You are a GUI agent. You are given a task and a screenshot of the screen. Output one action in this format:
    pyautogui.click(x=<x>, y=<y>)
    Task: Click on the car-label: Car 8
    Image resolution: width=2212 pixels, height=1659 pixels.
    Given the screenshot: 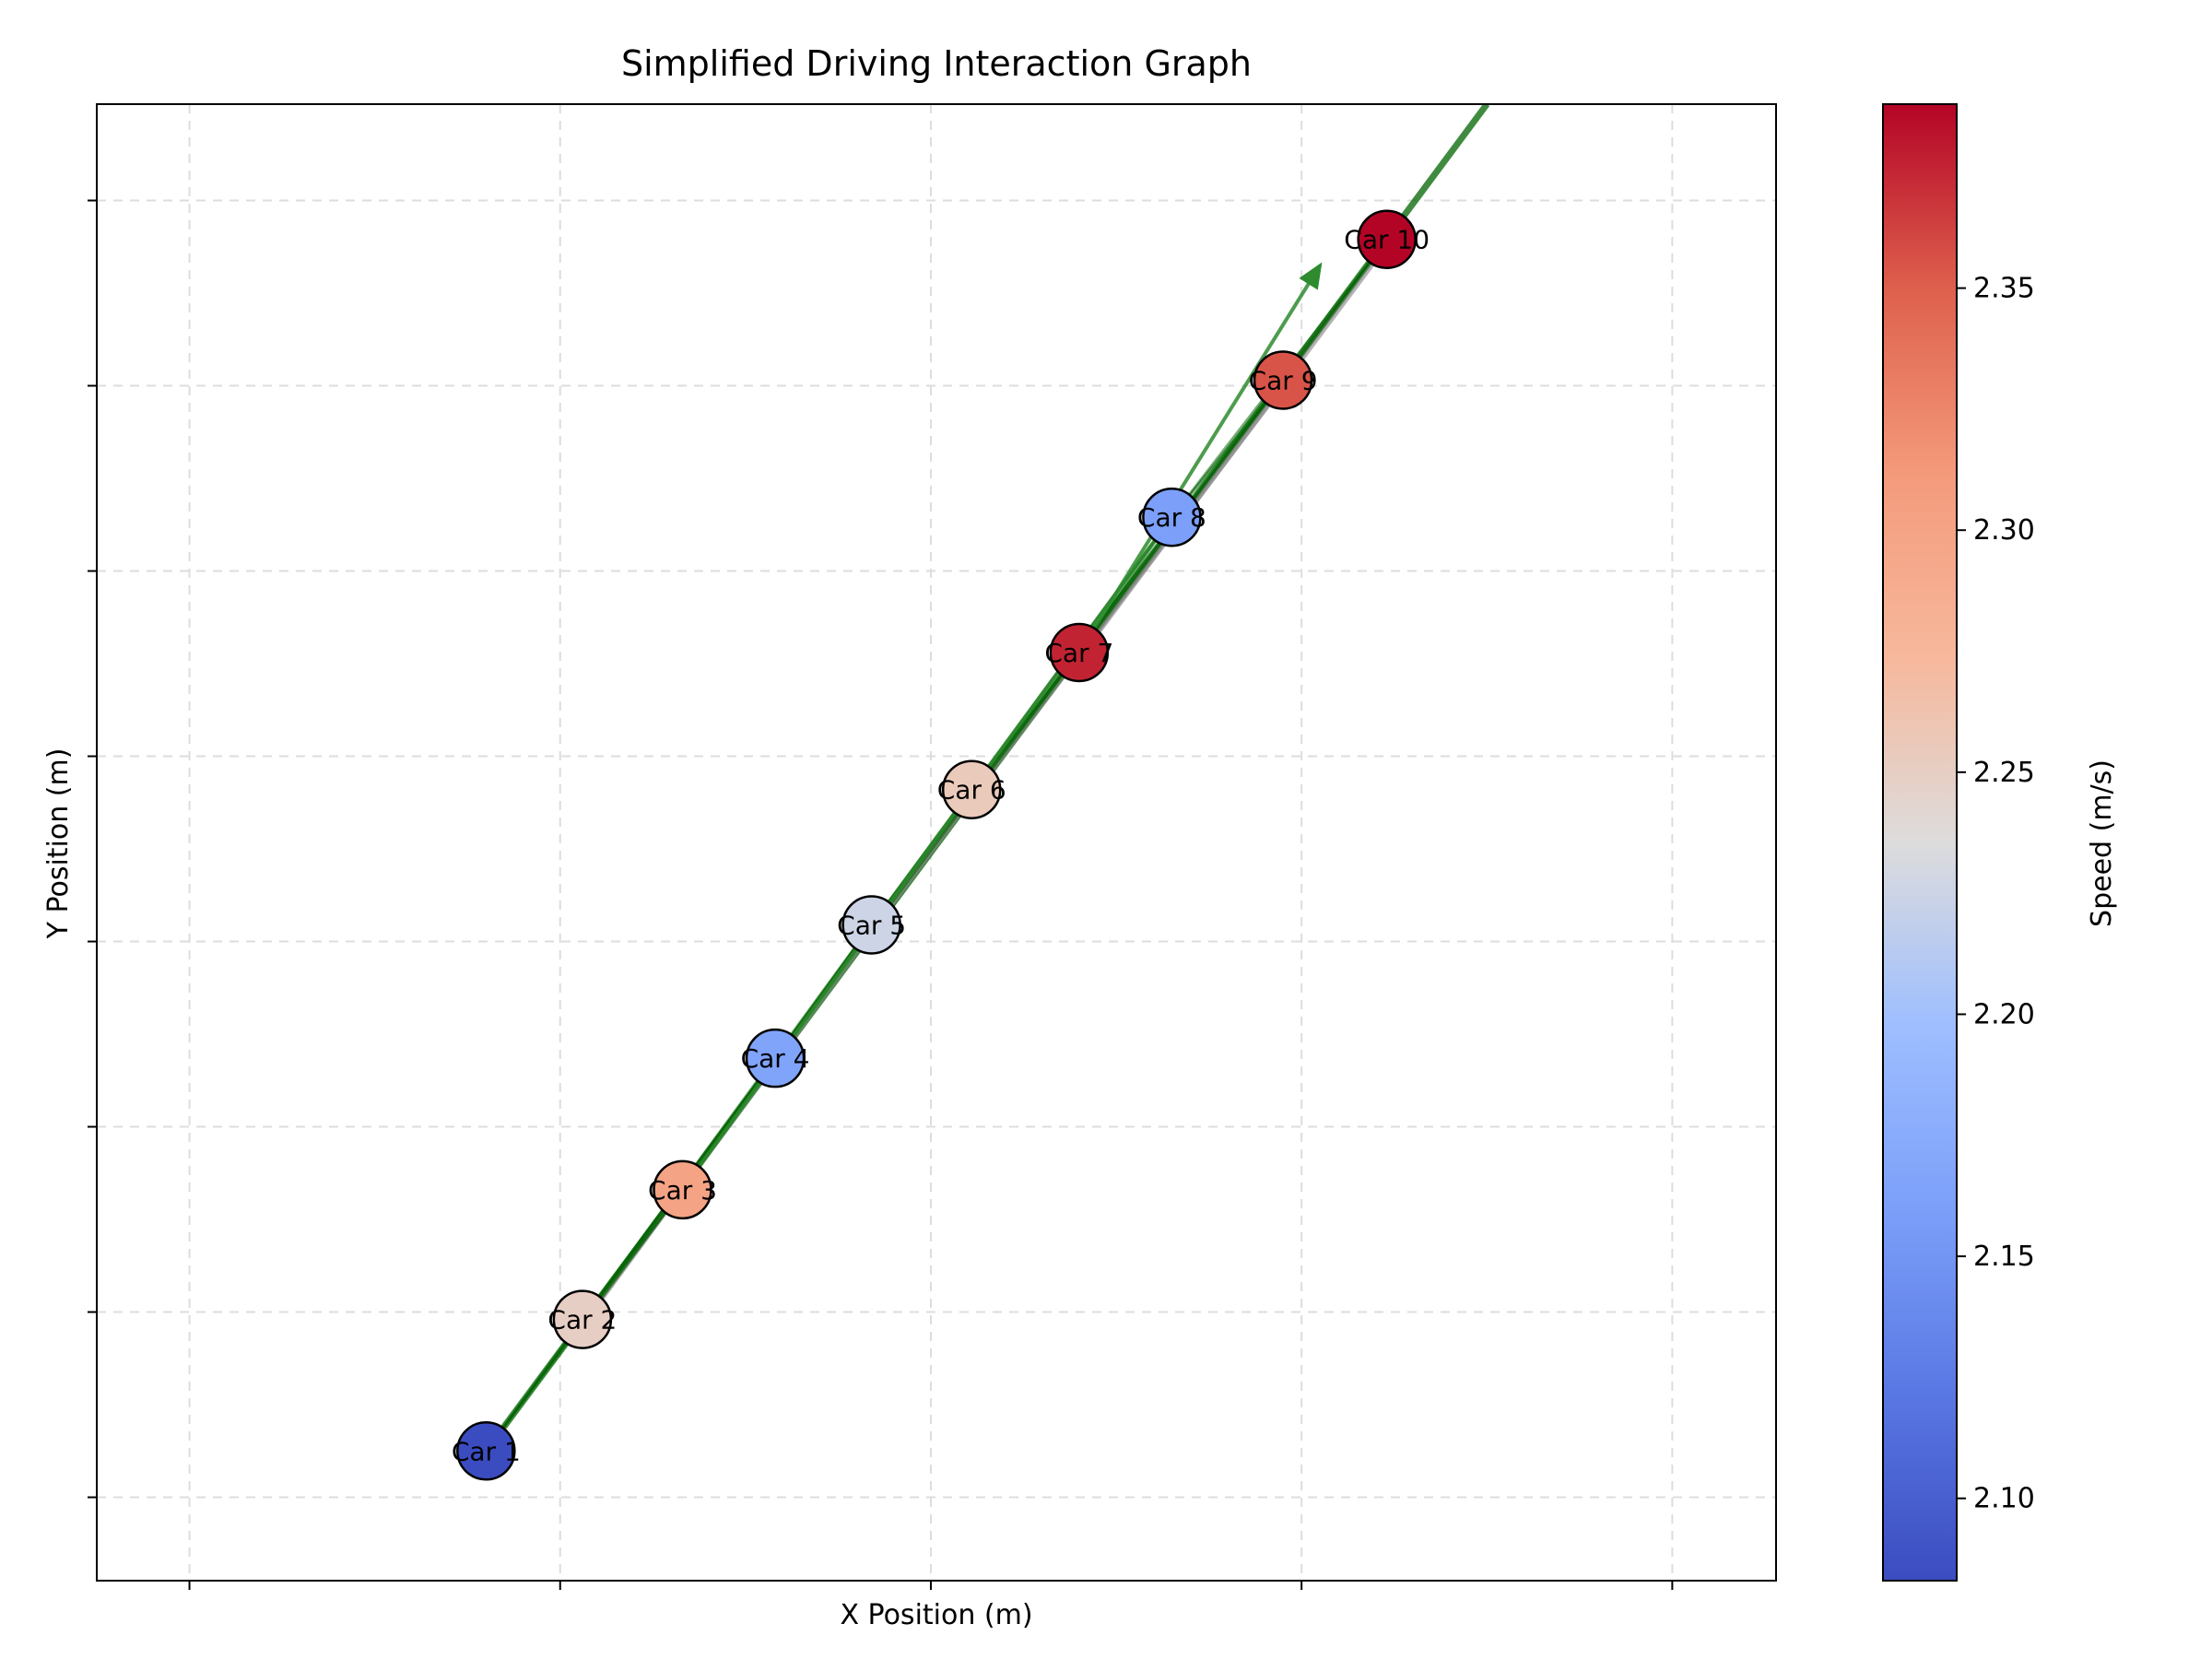 What is the action you would take?
    pyautogui.click(x=1171, y=517)
    